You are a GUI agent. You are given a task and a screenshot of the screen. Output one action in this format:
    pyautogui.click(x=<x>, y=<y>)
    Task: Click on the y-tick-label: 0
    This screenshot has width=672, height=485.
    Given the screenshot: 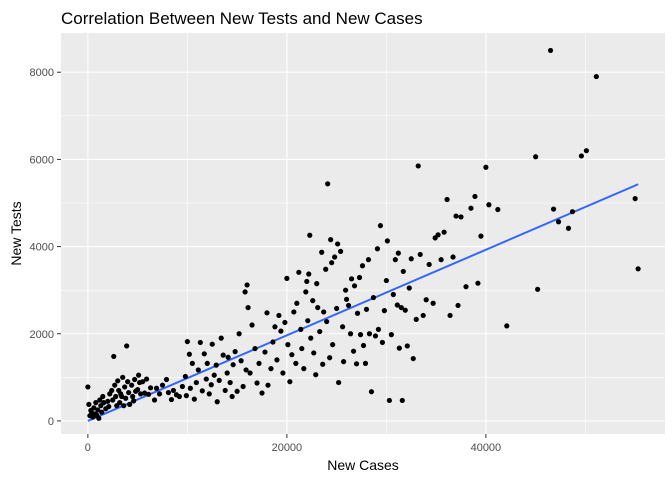 What is the action you would take?
    pyautogui.click(x=51, y=422)
    